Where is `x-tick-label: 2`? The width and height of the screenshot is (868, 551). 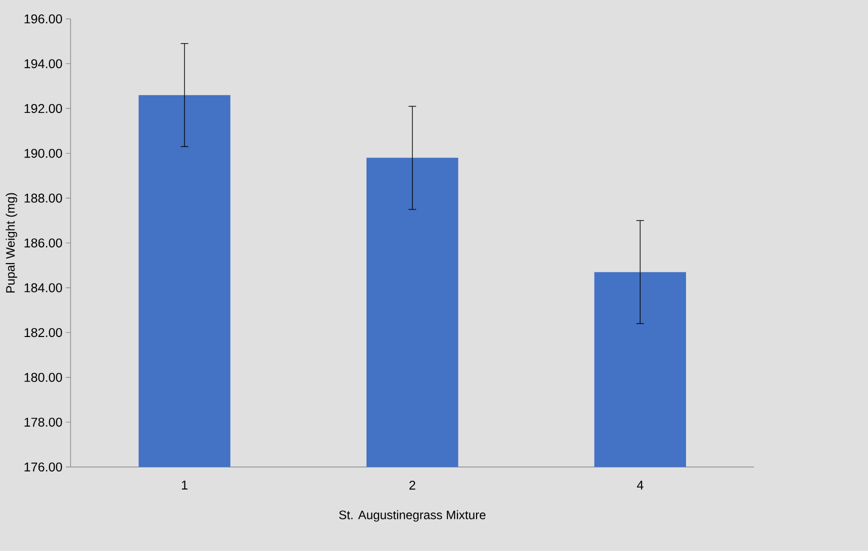 x-tick-label: 2 is located at coordinates (412, 485).